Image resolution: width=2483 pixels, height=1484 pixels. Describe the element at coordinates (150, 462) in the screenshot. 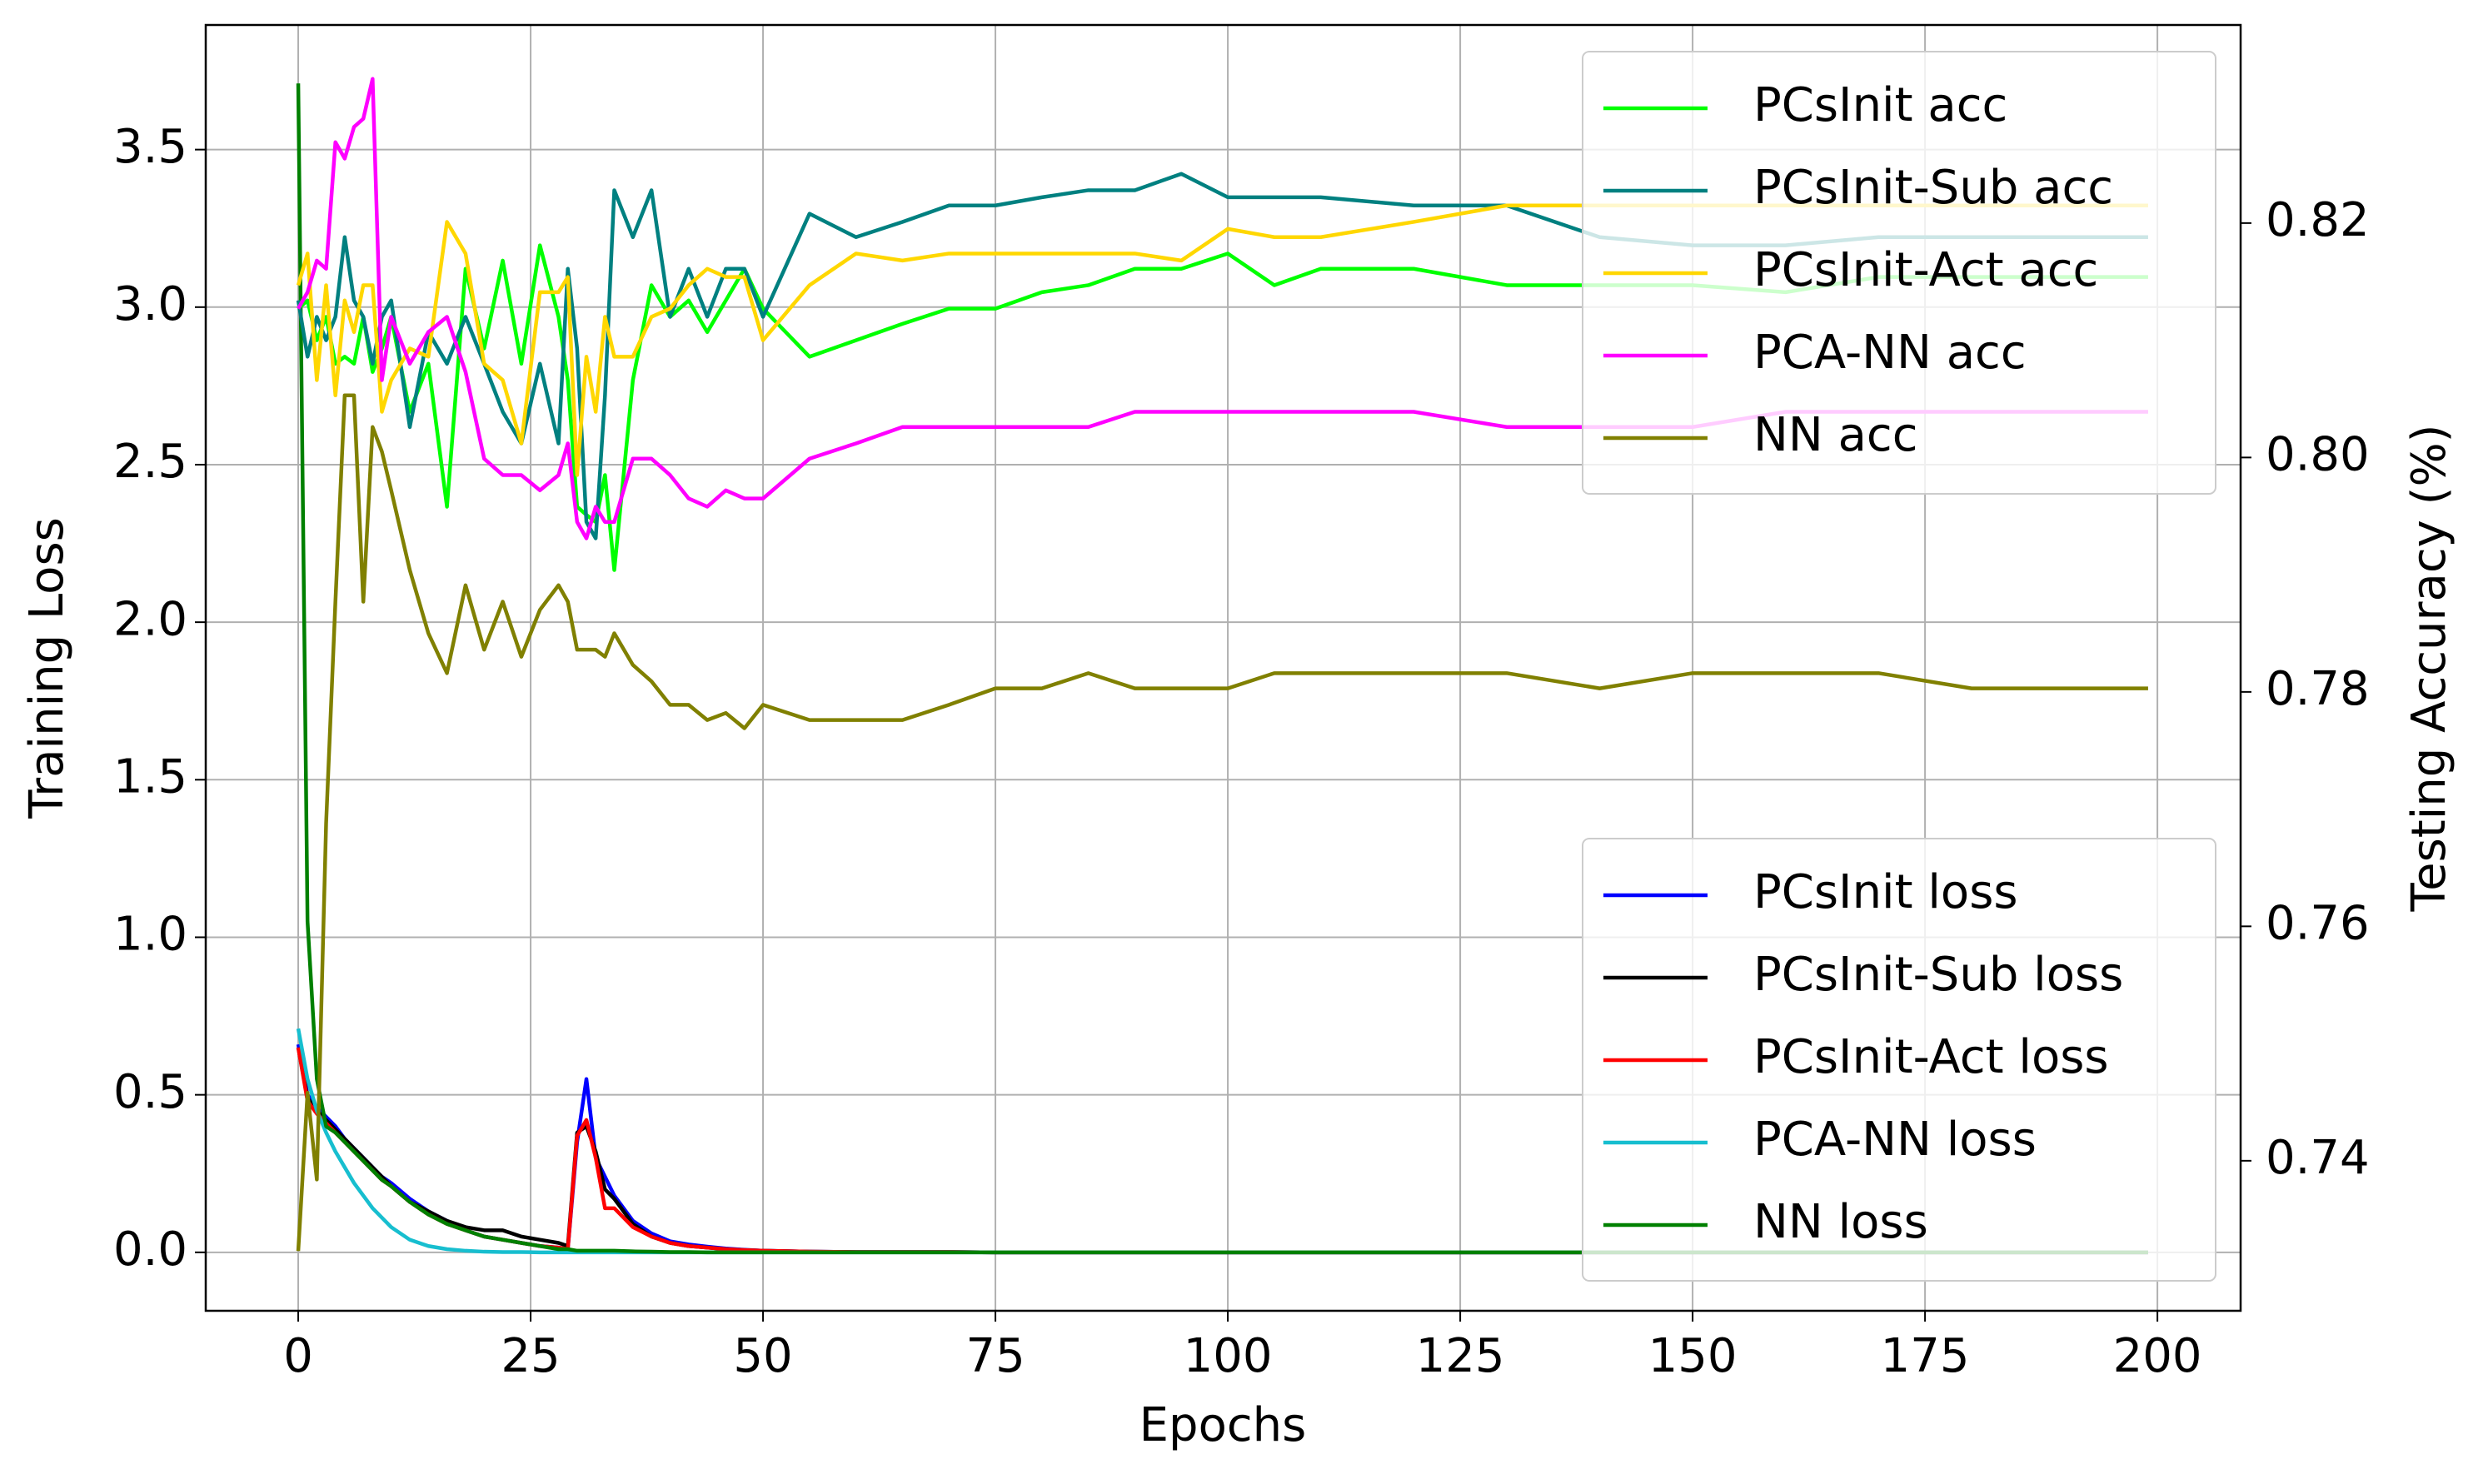

I see `y-tick-label: 2.5` at that location.